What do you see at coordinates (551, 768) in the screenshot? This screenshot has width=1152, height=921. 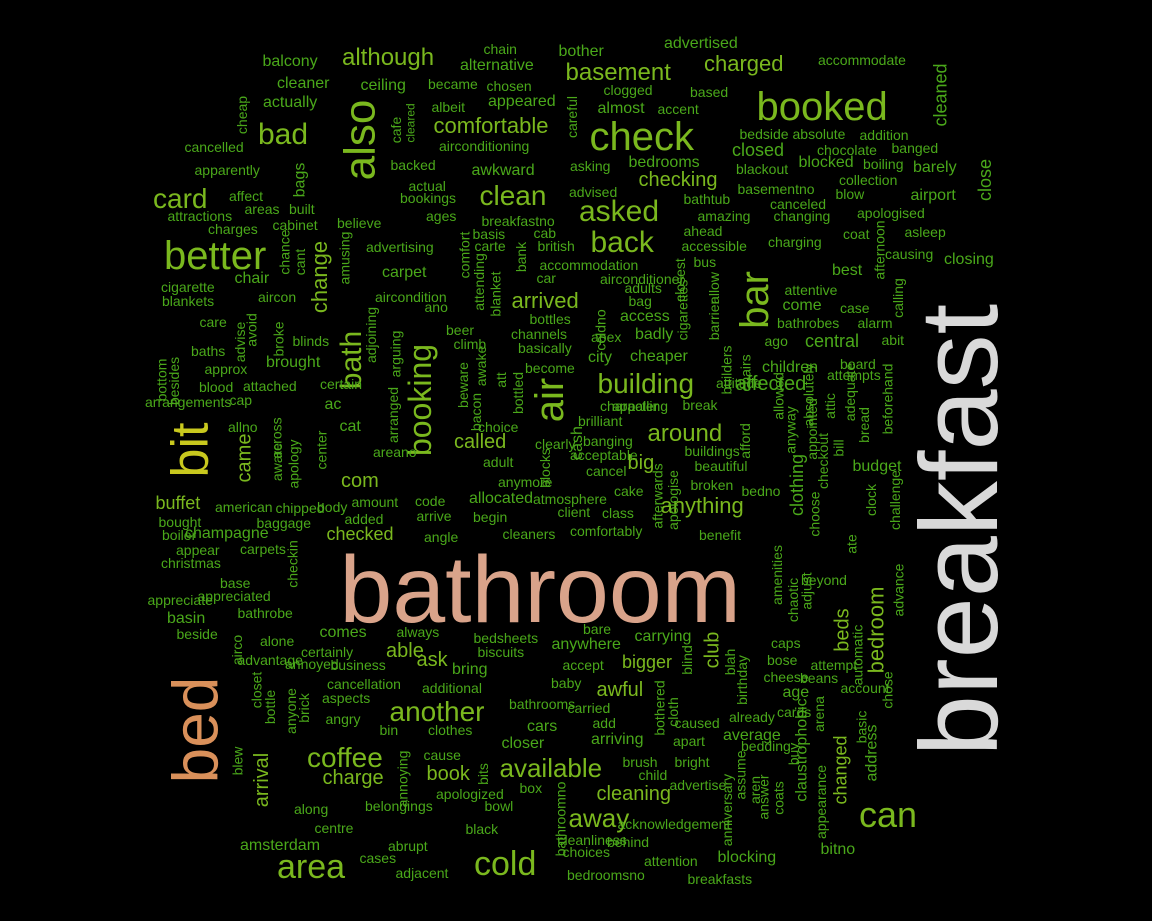 I see `word-available: available` at bounding box center [551, 768].